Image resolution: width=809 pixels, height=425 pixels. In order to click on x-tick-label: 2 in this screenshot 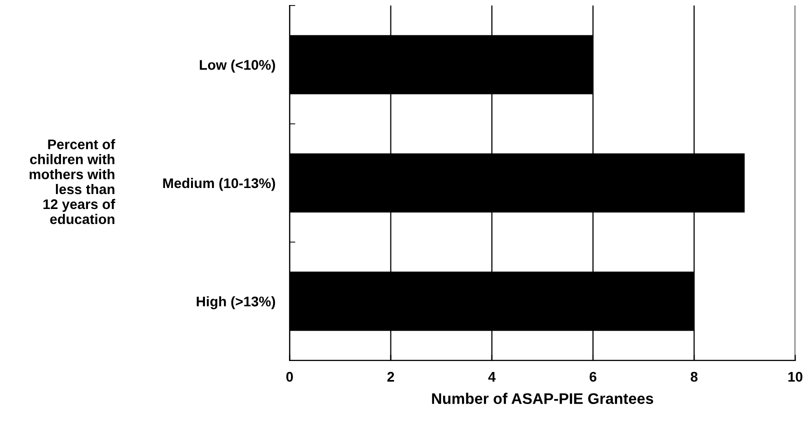, I will do `click(390, 377)`.